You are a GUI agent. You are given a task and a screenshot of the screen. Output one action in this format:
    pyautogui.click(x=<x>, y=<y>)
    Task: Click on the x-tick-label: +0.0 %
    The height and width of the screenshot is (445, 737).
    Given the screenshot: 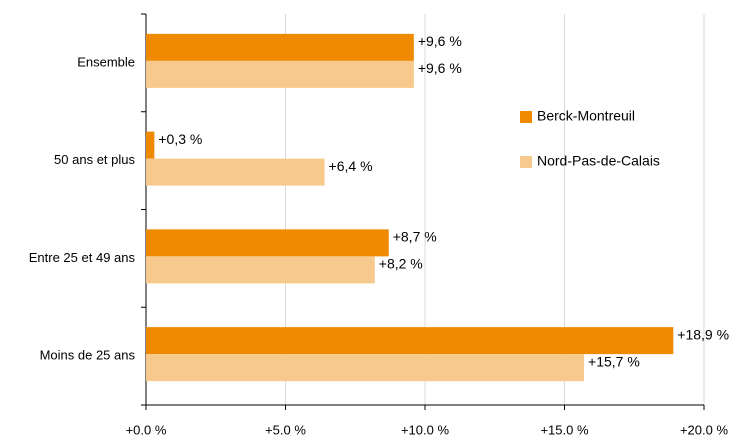 What is the action you would take?
    pyautogui.click(x=146, y=429)
    